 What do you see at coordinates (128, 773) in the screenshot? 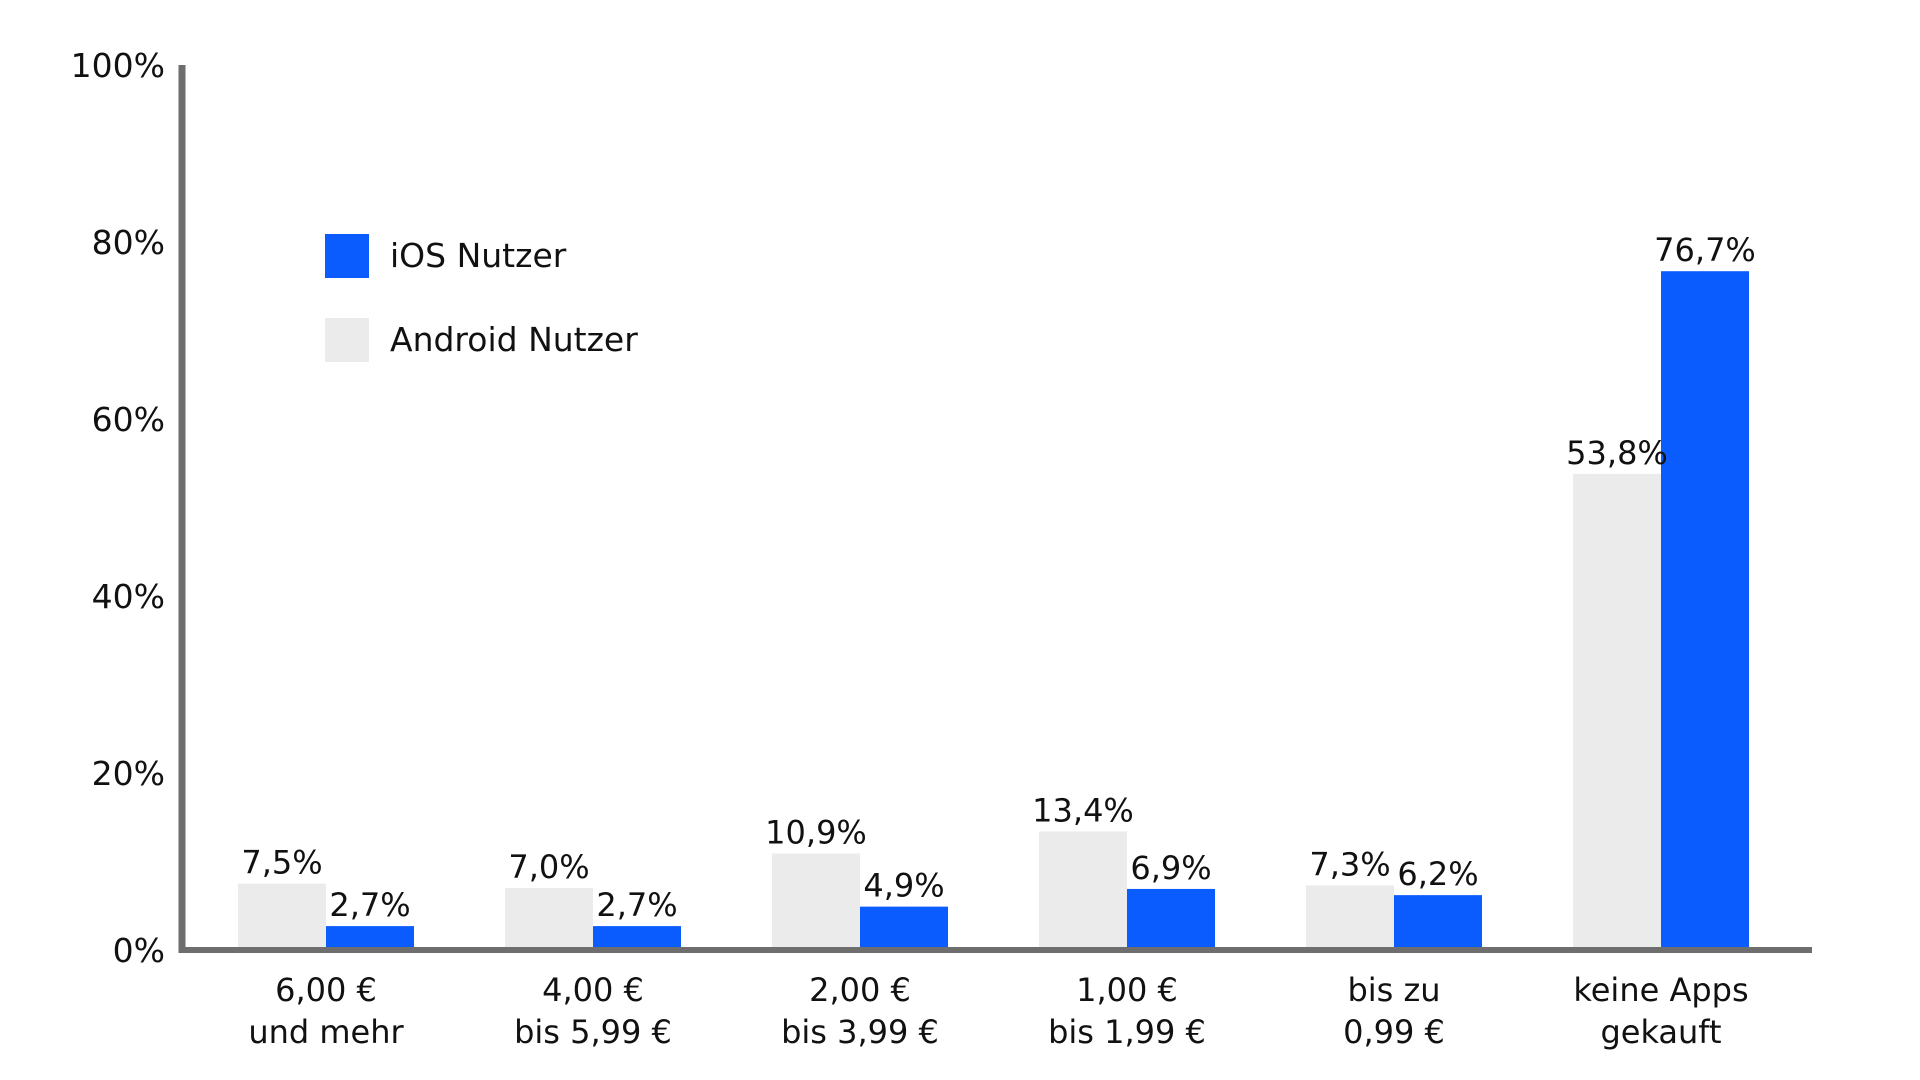
I see `y-tick-label: 20%` at bounding box center [128, 773].